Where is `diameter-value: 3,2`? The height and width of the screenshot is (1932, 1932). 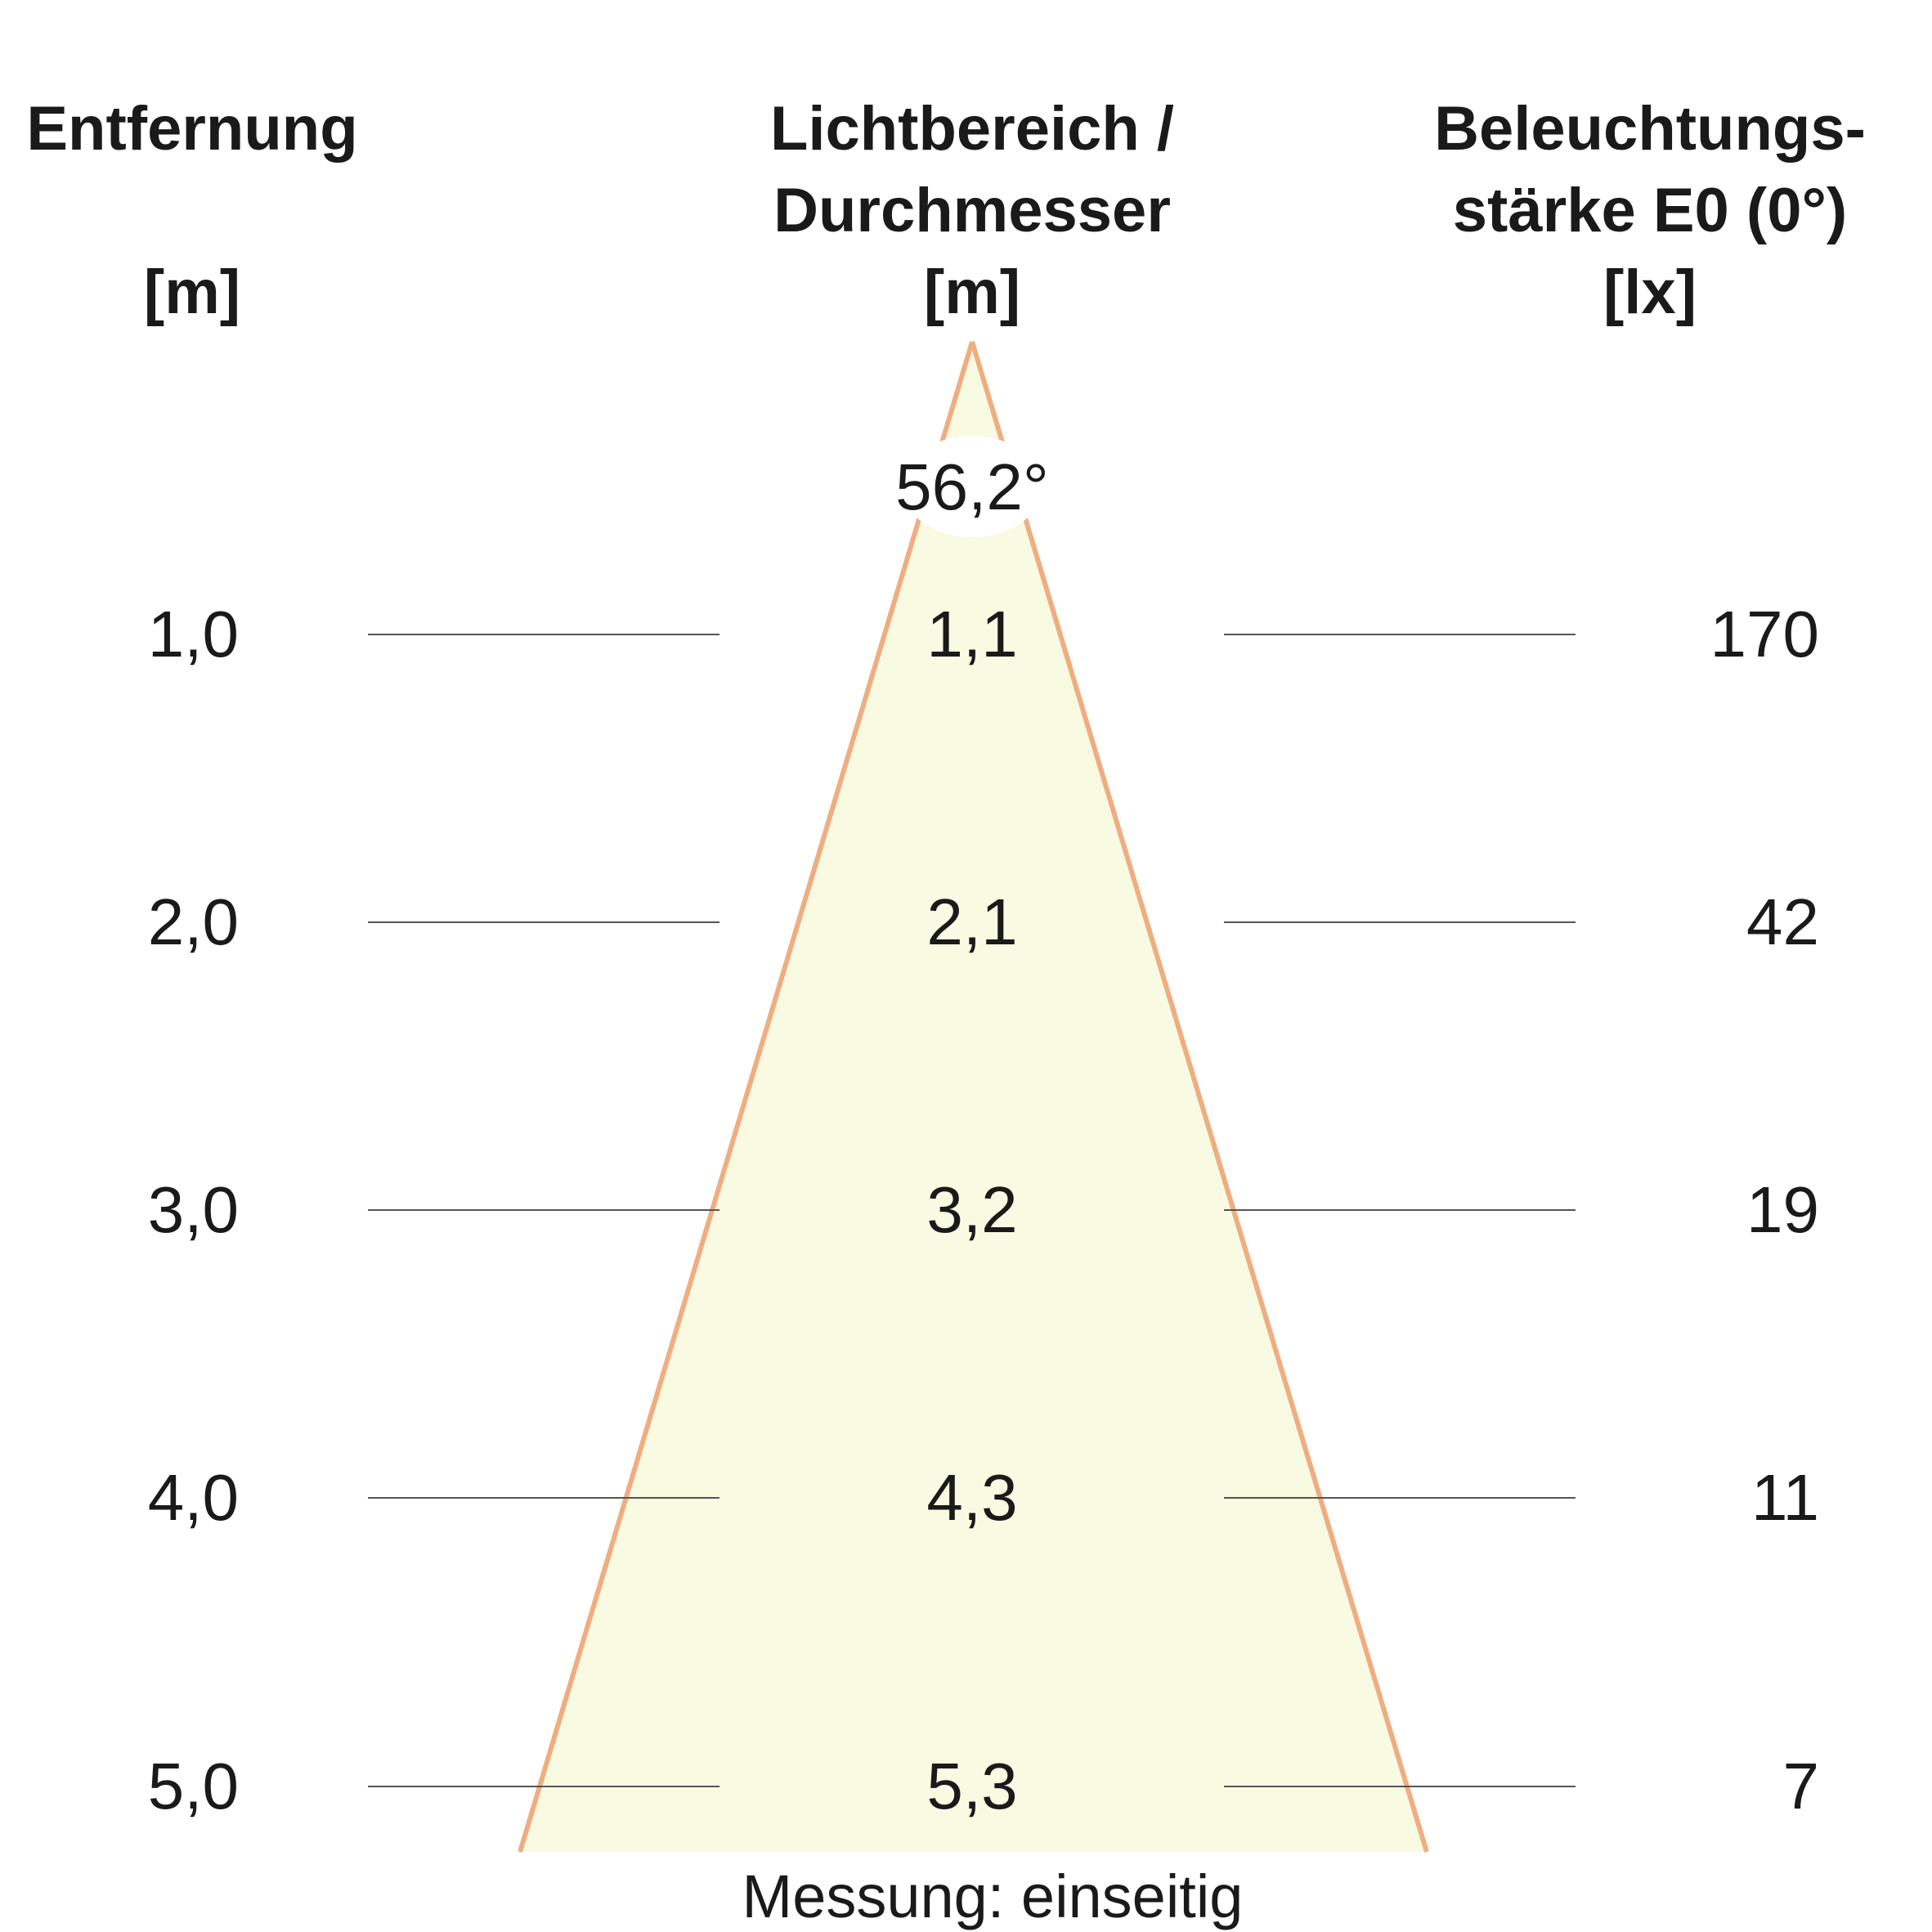
diameter-value: 3,2 is located at coordinates (971, 1209).